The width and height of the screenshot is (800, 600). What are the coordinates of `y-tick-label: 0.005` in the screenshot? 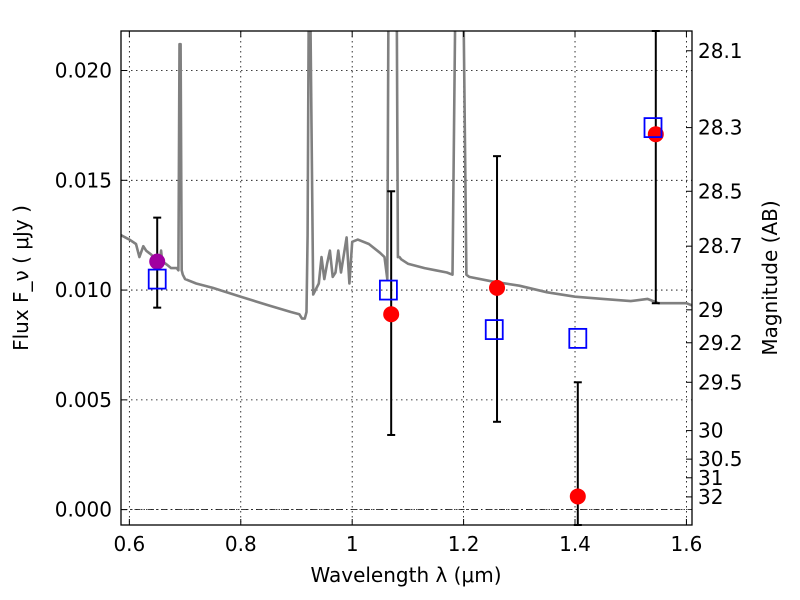 It's located at (83, 400).